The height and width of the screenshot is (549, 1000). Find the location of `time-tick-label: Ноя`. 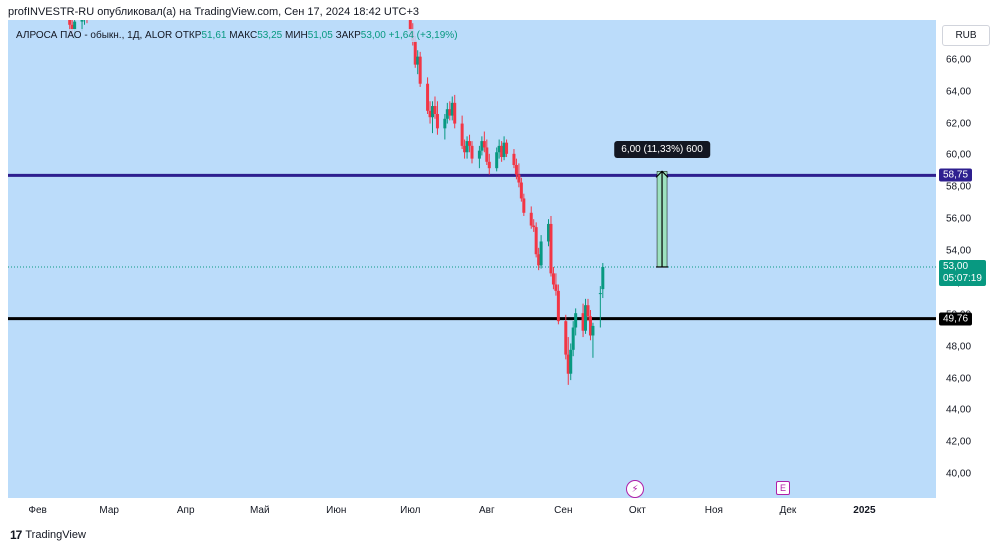

time-tick-label: Ноя is located at coordinates (713, 510).